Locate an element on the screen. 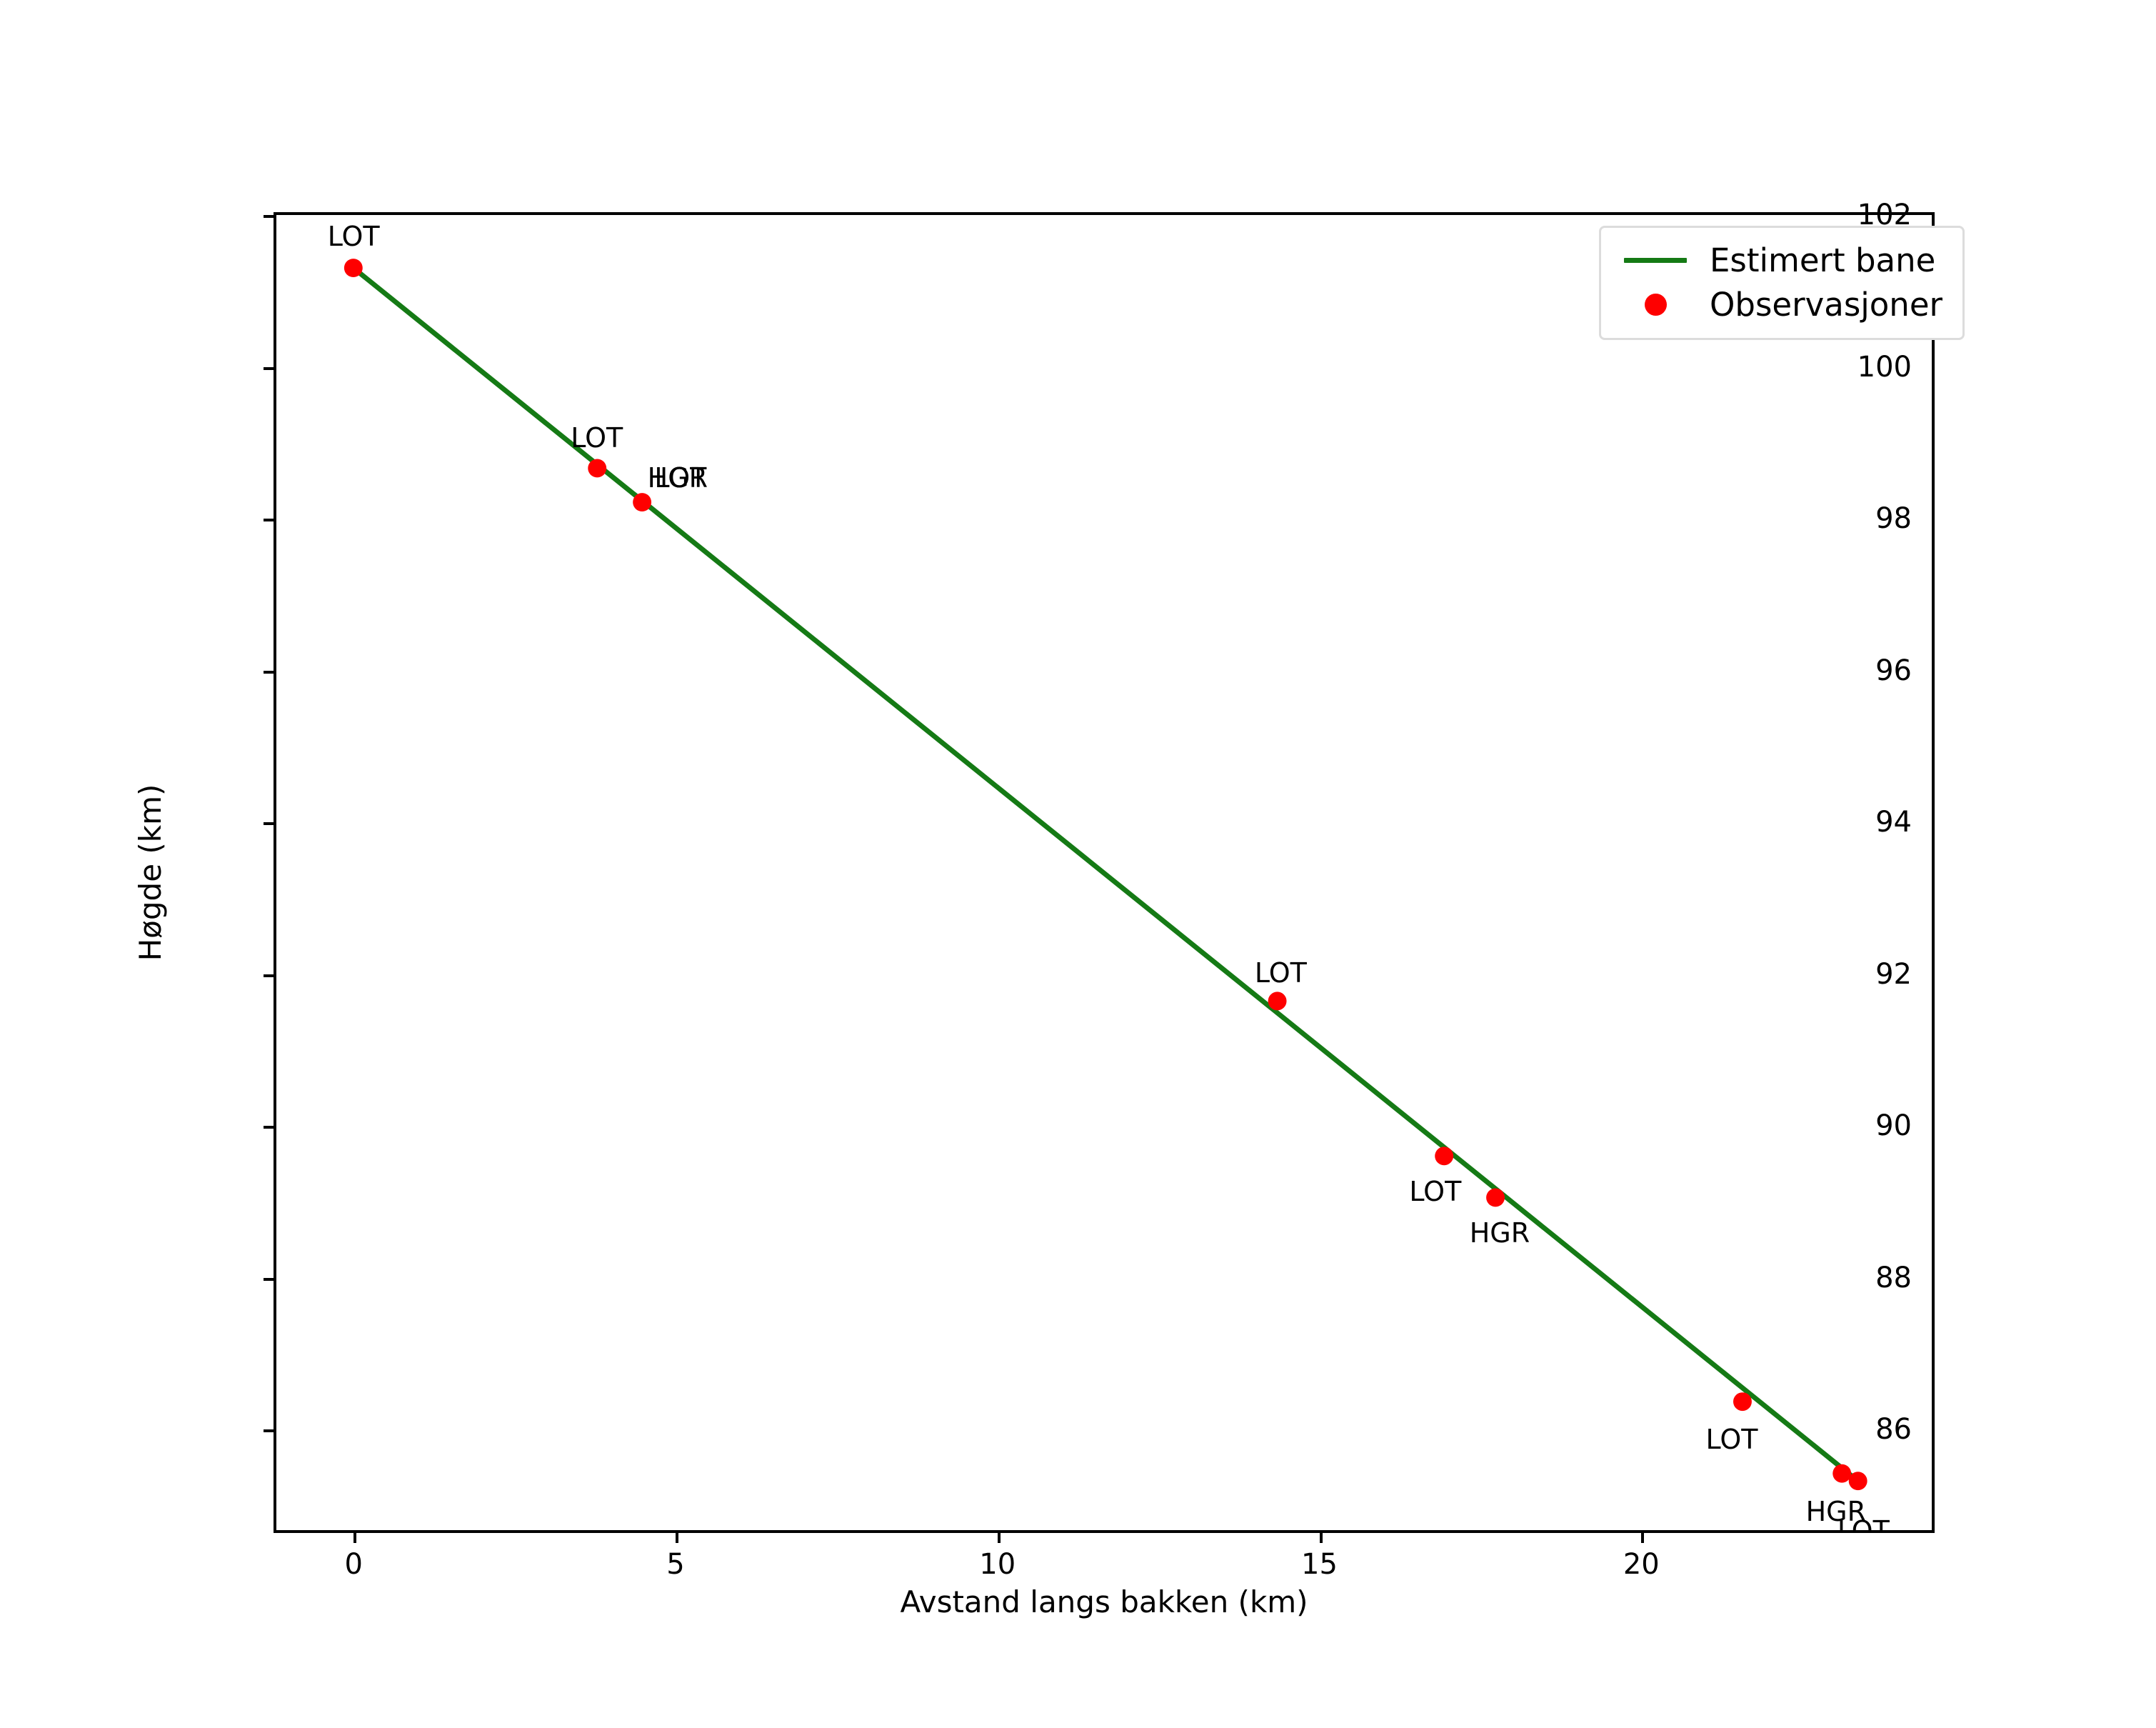  y-tick-label: 86 is located at coordinates (1894, 1430).